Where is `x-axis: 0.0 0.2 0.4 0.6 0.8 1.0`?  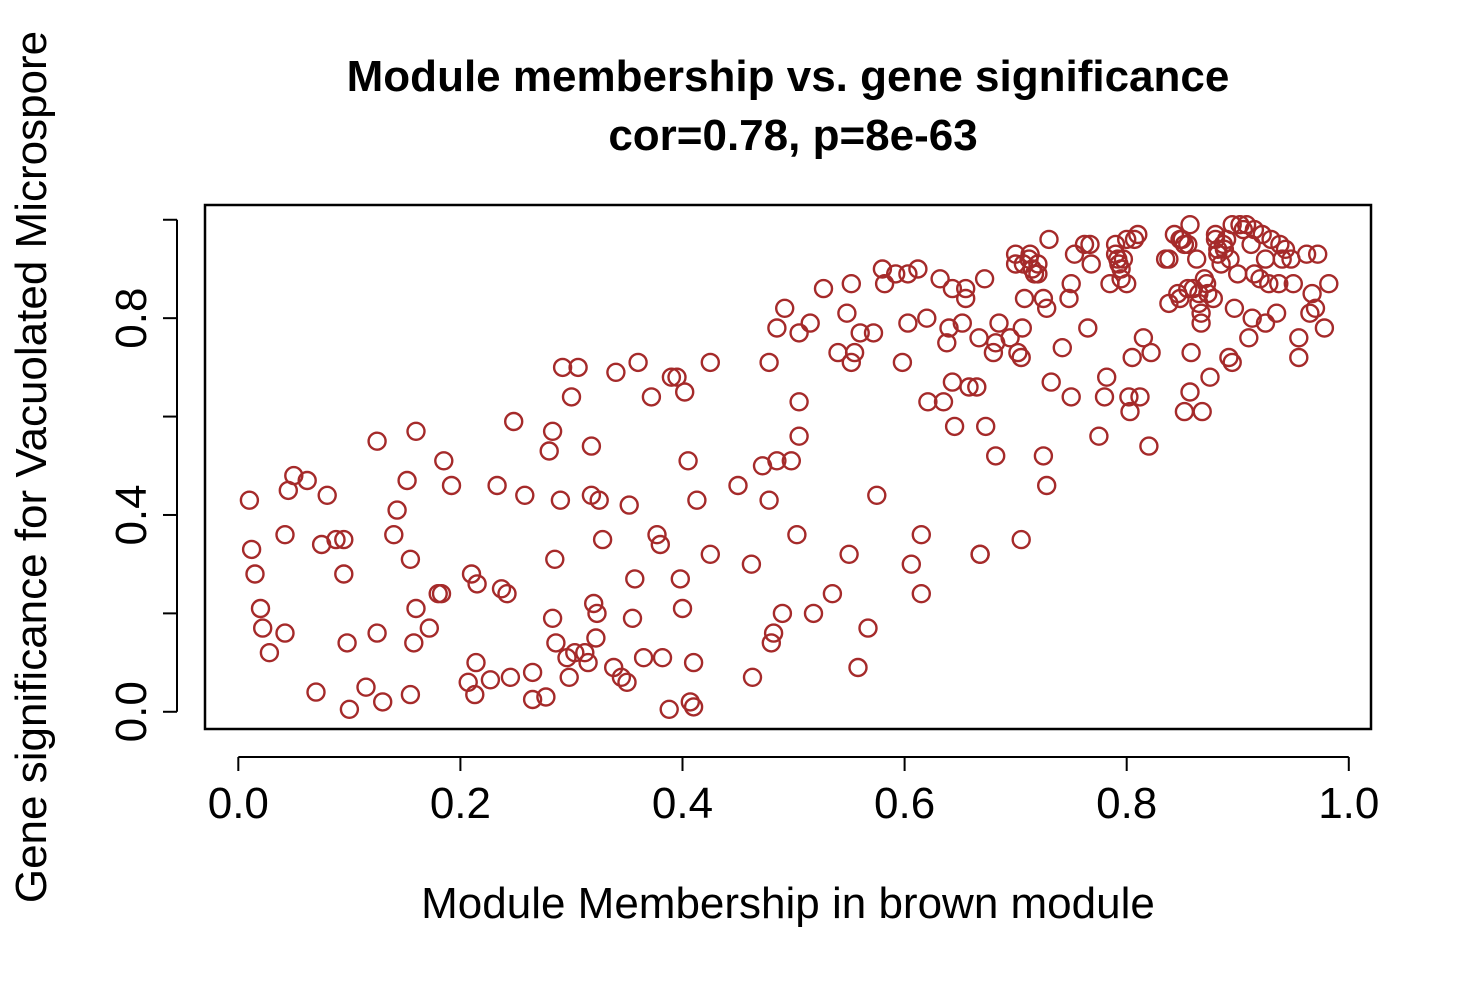 x-axis: 0.0 0.2 0.4 0.6 0.8 1.0 is located at coordinates (793, 792).